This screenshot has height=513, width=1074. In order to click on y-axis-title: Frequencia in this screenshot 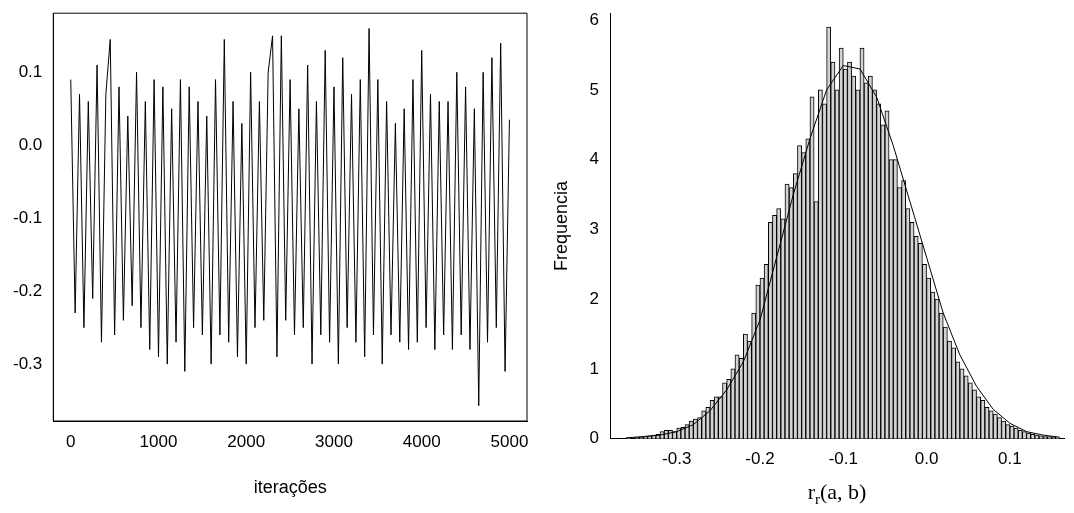, I will do `click(560, 225)`.